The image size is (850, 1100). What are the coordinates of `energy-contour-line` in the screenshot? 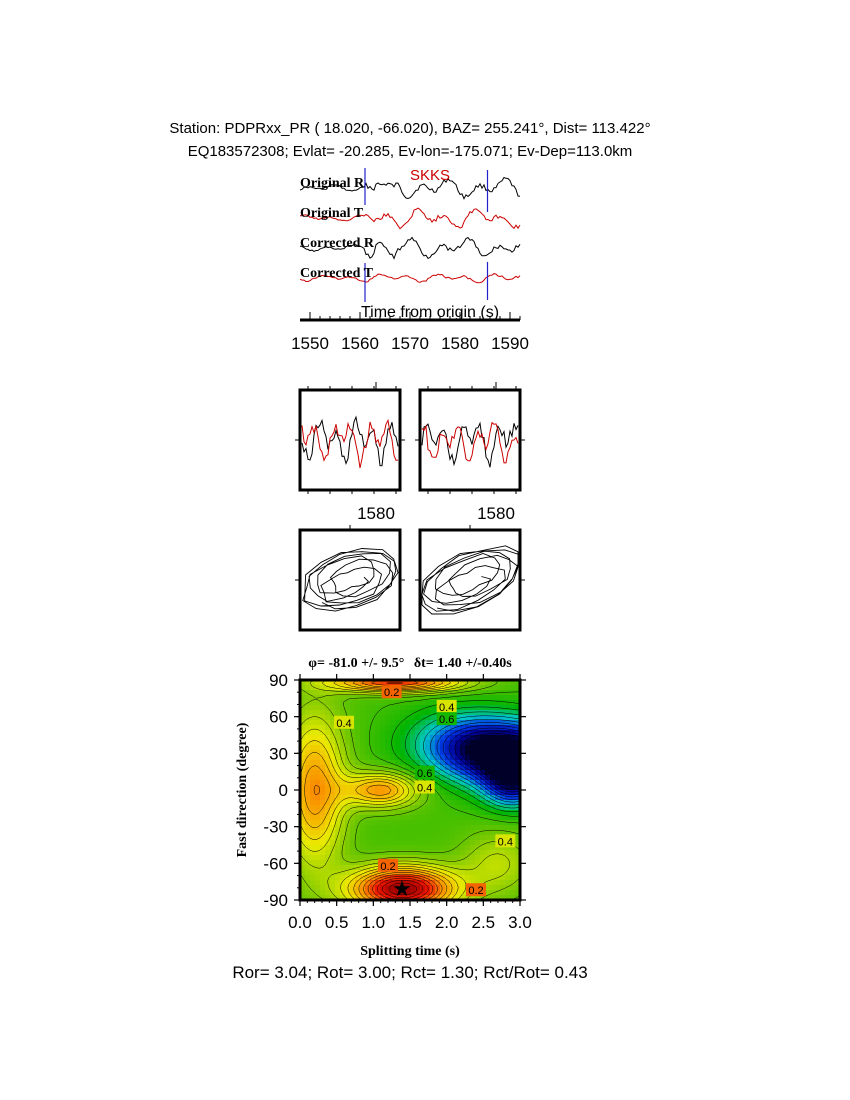 It's located at (402, 889).